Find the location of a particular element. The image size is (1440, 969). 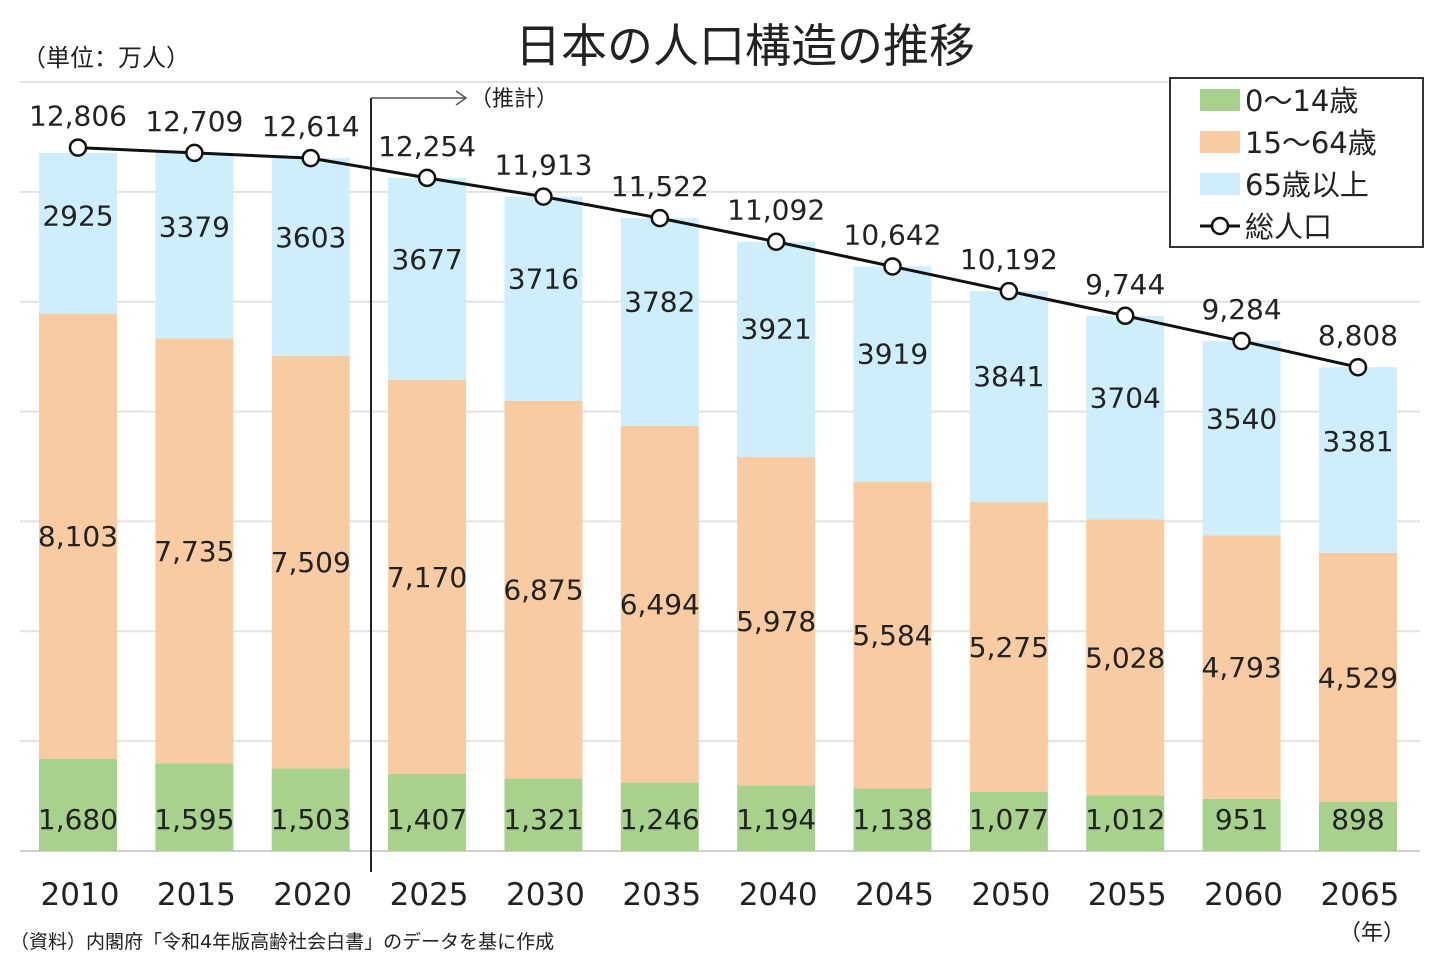

legend-label: 0～14歳 is located at coordinates (1301, 101).